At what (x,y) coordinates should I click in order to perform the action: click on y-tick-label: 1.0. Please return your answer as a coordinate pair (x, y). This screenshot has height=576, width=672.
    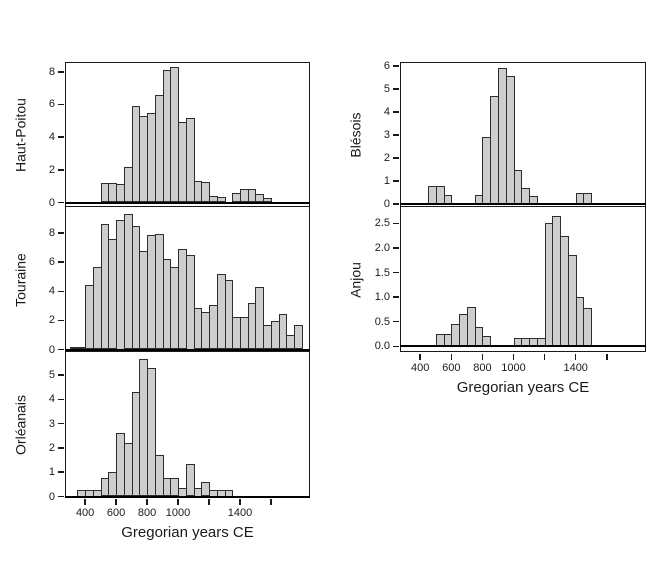
    Looking at the image, I should click on (382, 297).